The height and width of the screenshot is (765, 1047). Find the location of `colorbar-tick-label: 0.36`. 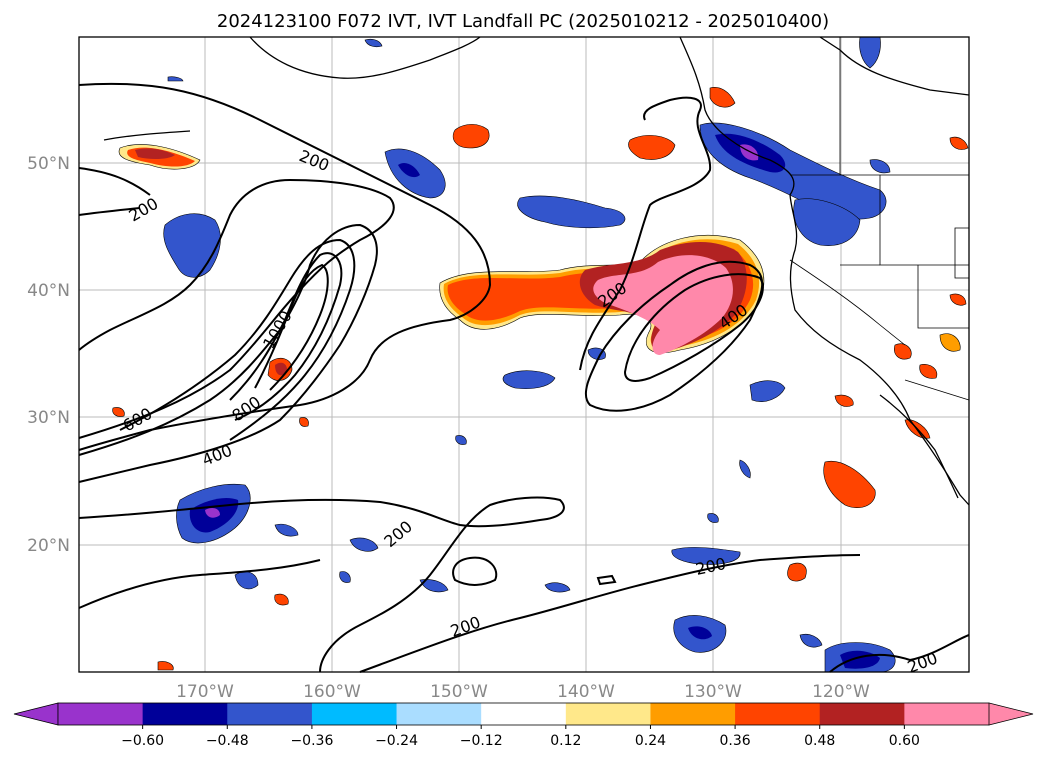

colorbar-tick-label: 0.36 is located at coordinates (735, 741).